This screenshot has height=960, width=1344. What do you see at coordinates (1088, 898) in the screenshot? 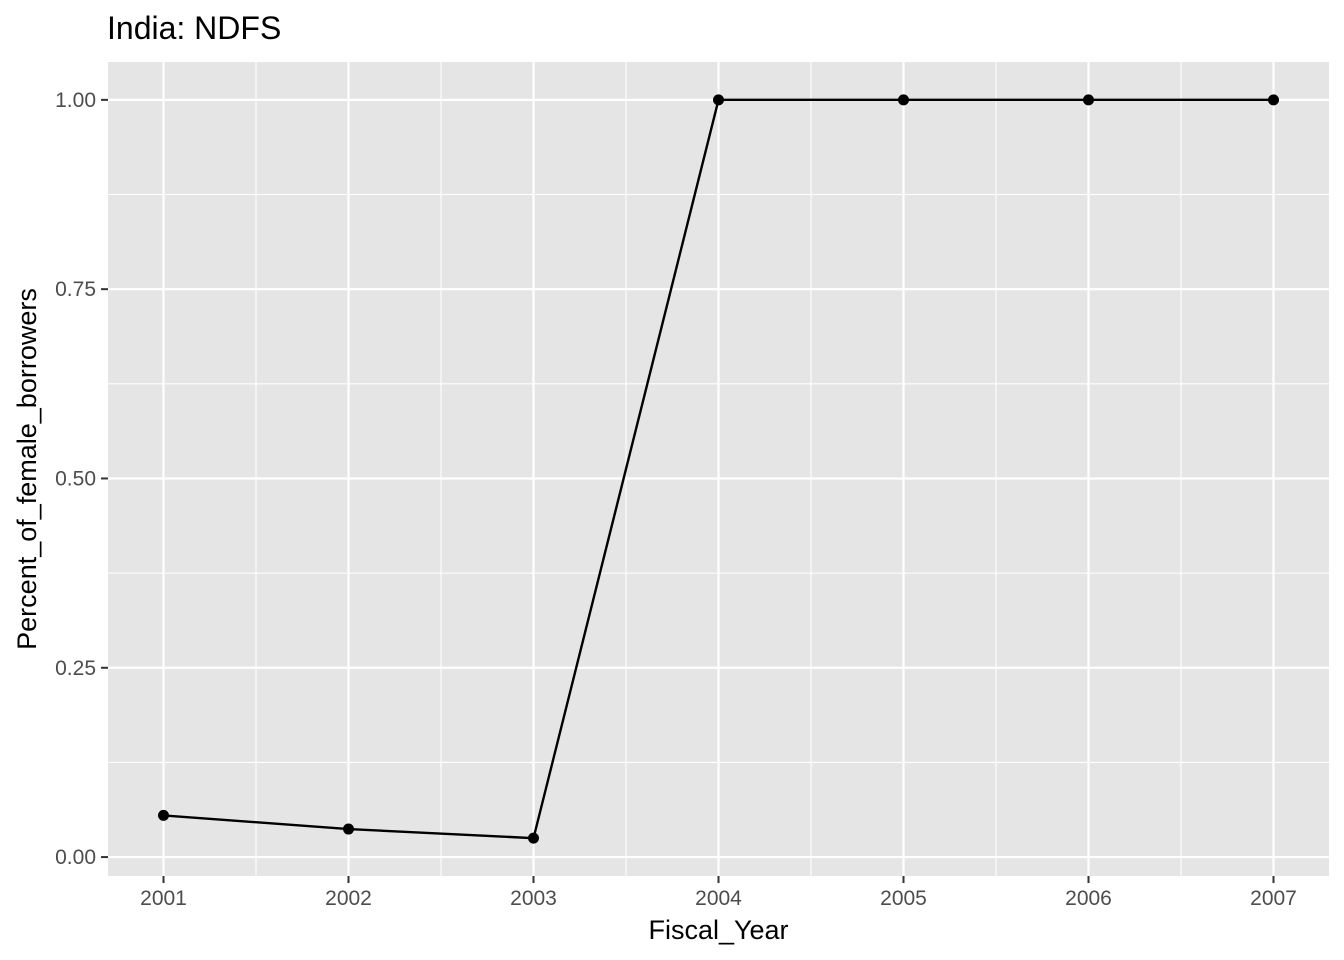
I see `x-tick-label: 2006` at bounding box center [1088, 898].